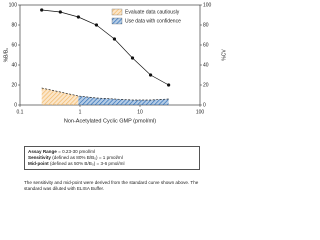  I want to click on note-label: Sensitivity, so click(39, 157).